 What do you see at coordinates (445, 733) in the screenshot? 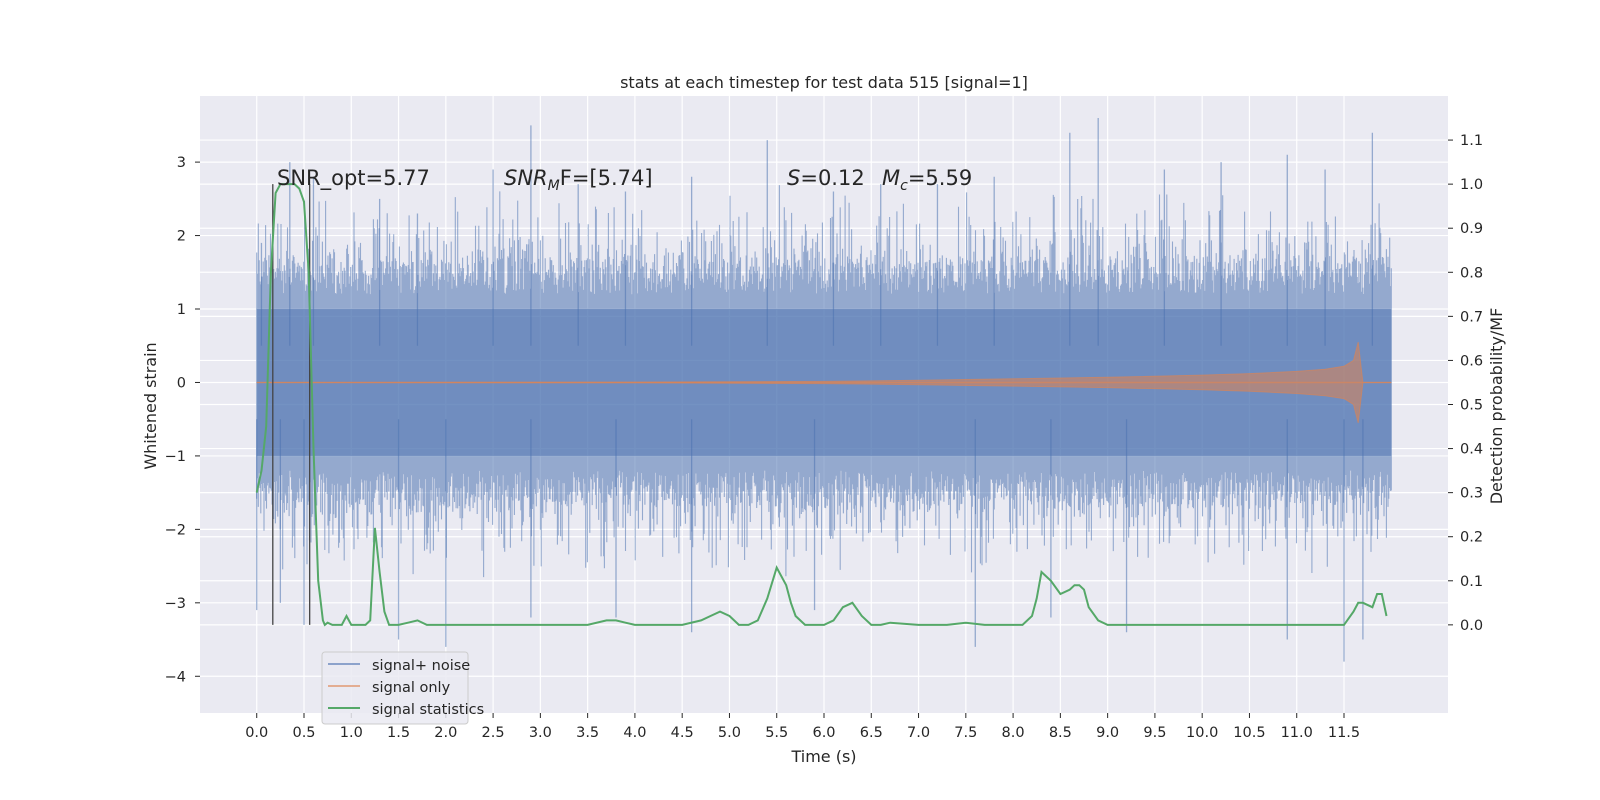
I see `x-tick-label: 2.0` at bounding box center [445, 733].